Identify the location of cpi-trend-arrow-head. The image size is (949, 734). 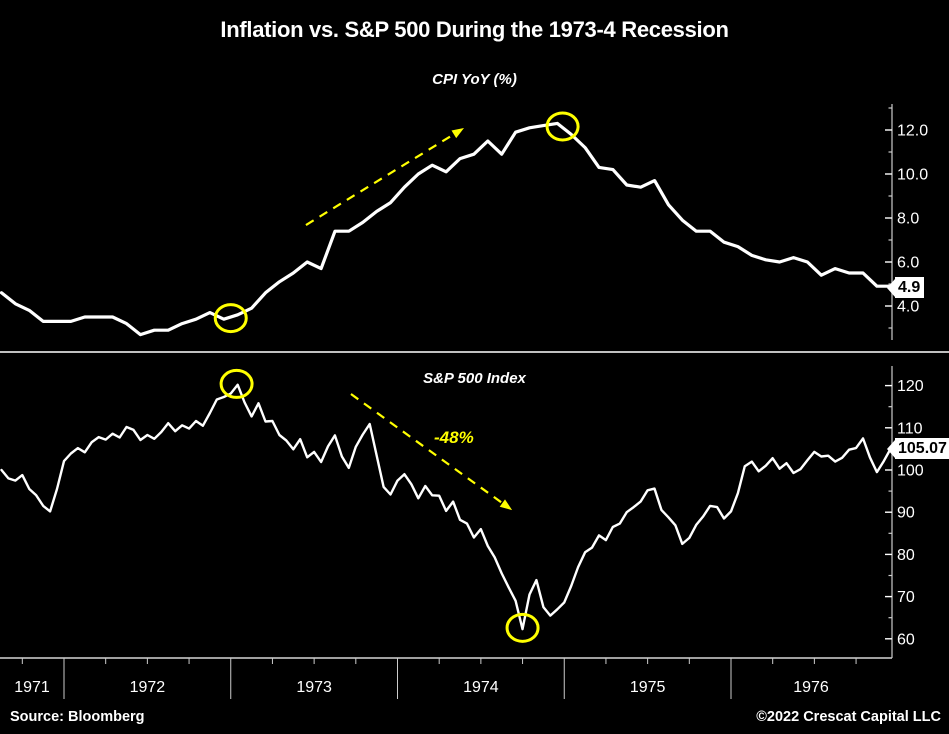
(457, 133).